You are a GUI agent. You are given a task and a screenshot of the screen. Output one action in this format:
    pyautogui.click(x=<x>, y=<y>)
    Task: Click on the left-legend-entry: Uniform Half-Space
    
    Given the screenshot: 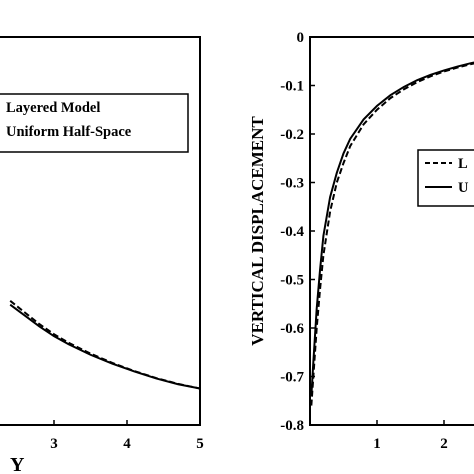 What is the action you would take?
    pyautogui.click(x=69, y=132)
    